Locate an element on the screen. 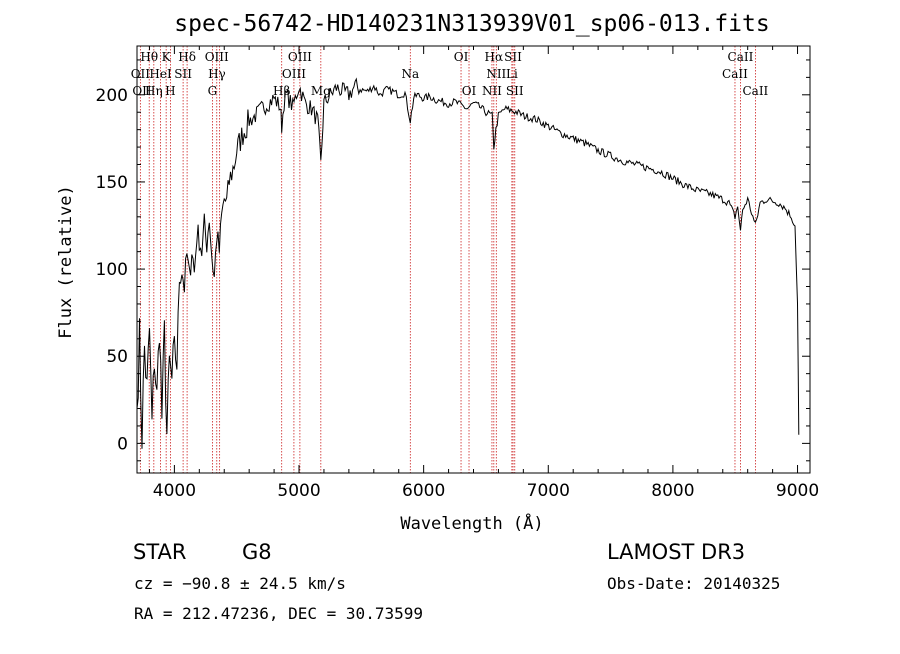  x-axis-label: Wavelength (Å) is located at coordinates (471, 523).